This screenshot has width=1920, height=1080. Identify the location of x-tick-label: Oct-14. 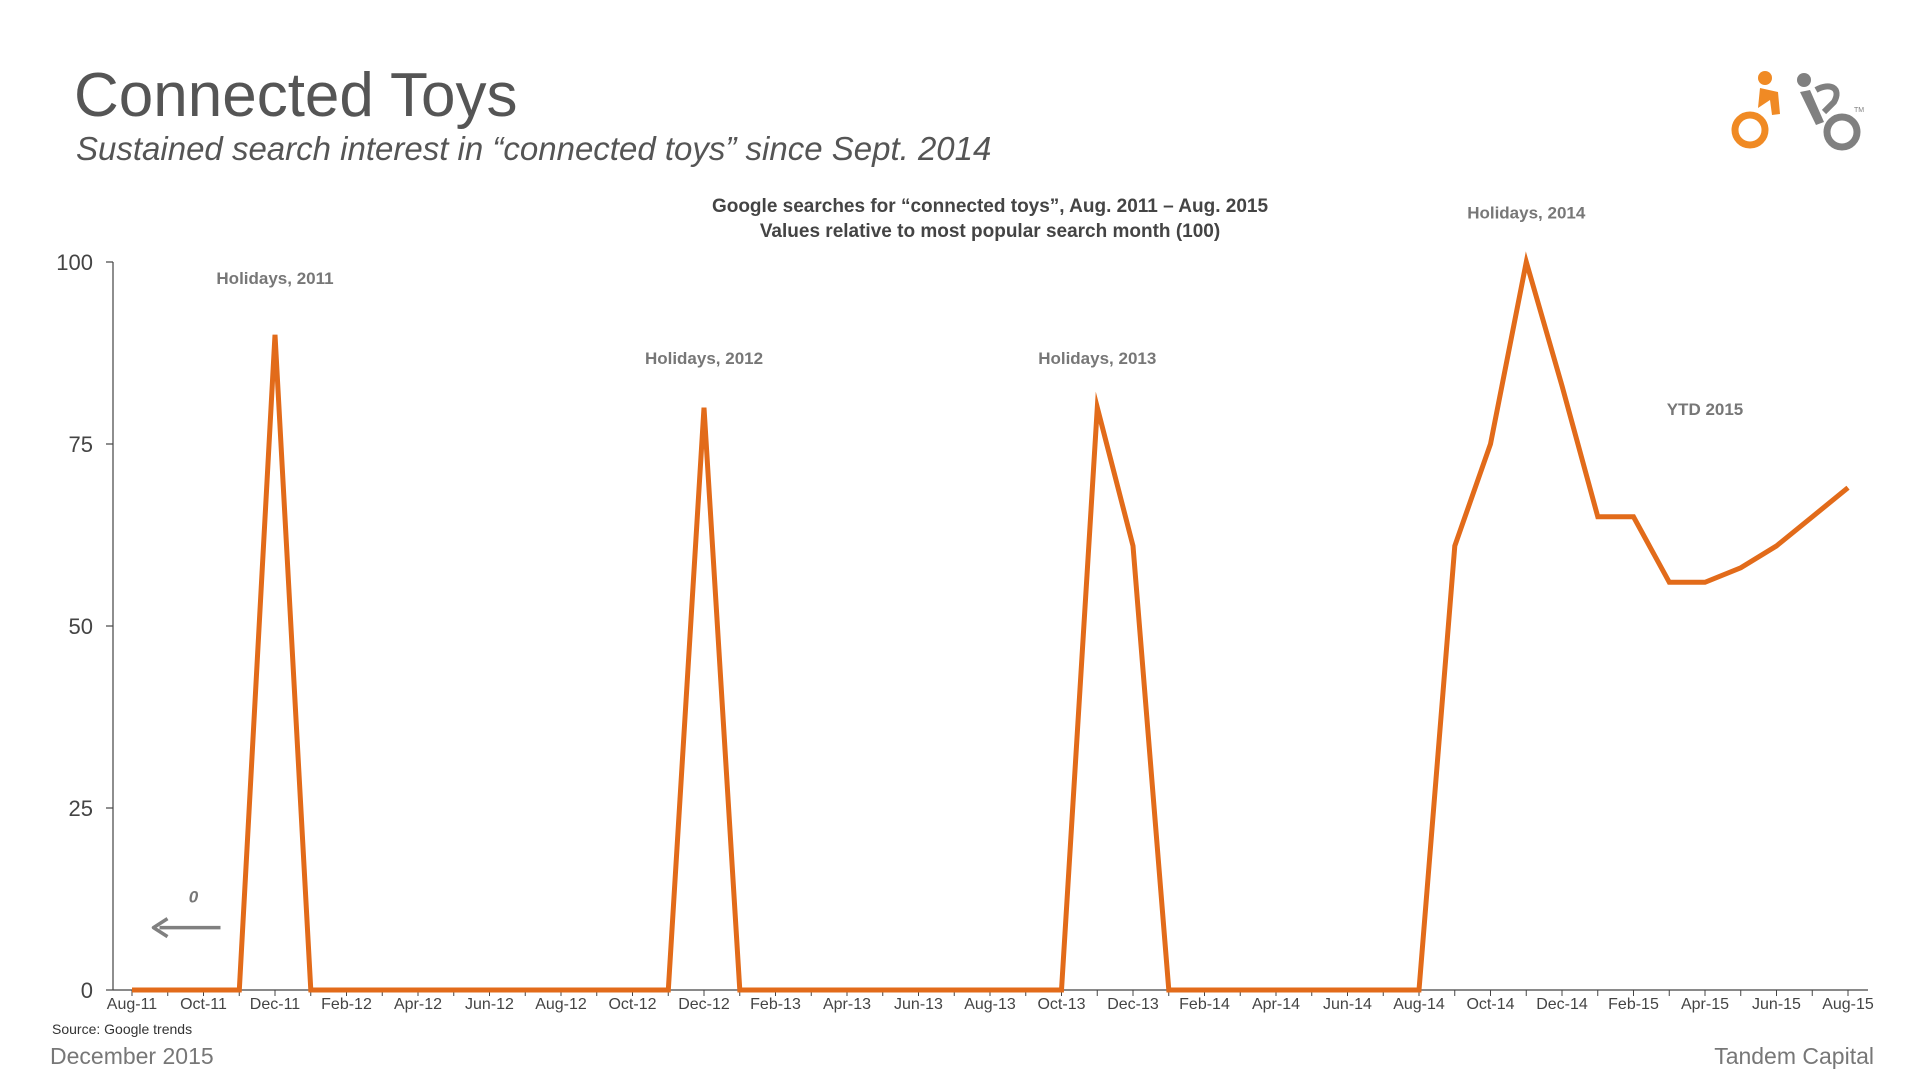
(1490, 1004).